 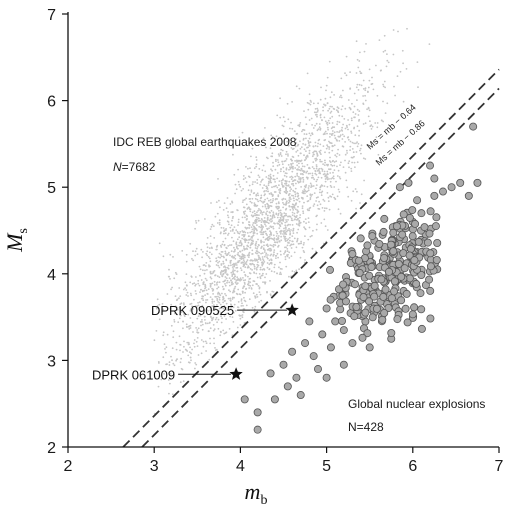 I want to click on event-star-marker, so click(x=292, y=309).